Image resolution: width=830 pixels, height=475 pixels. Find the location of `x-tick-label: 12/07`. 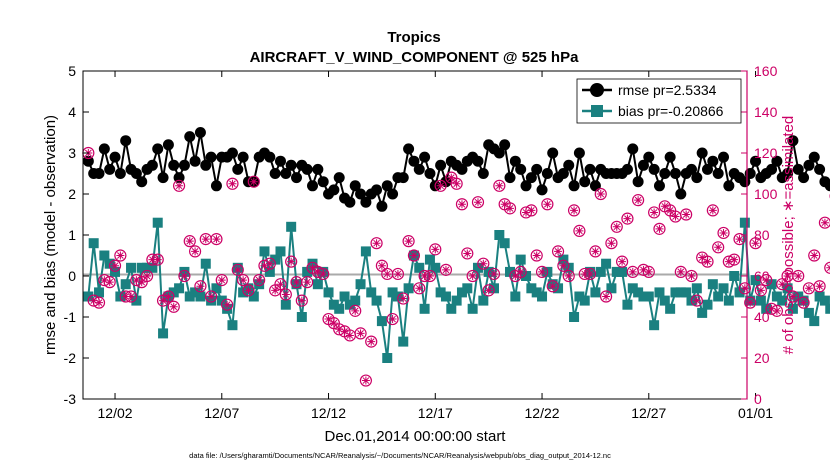

x-tick-label: 12/07 is located at coordinates (221, 413).